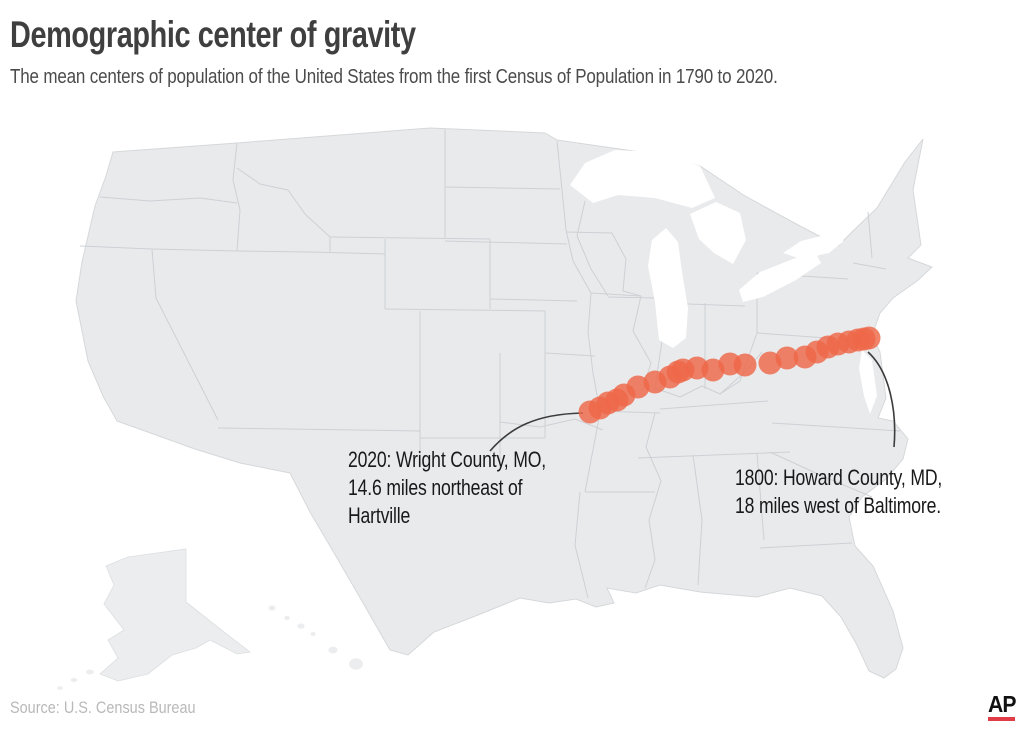 The width and height of the screenshot is (1024, 733). I want to click on leader-line-2020, so click(536, 432).